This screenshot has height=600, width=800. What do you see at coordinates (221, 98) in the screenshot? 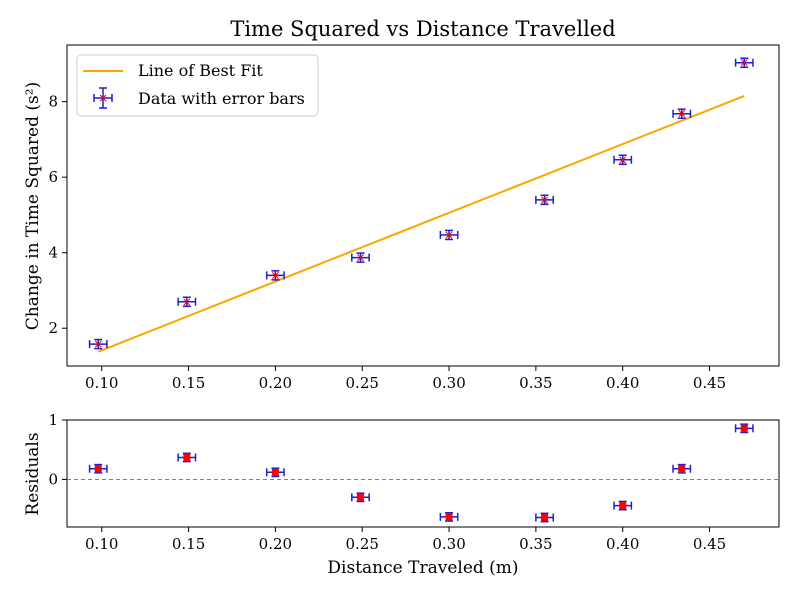
I see `legend-entry-data: Data with error bars` at bounding box center [221, 98].